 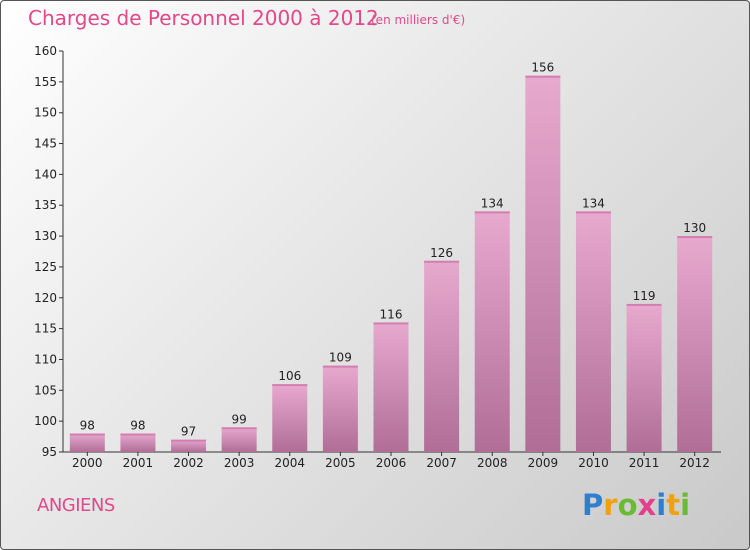 What do you see at coordinates (441, 253) in the screenshot?
I see `bar-value-label: 126` at bounding box center [441, 253].